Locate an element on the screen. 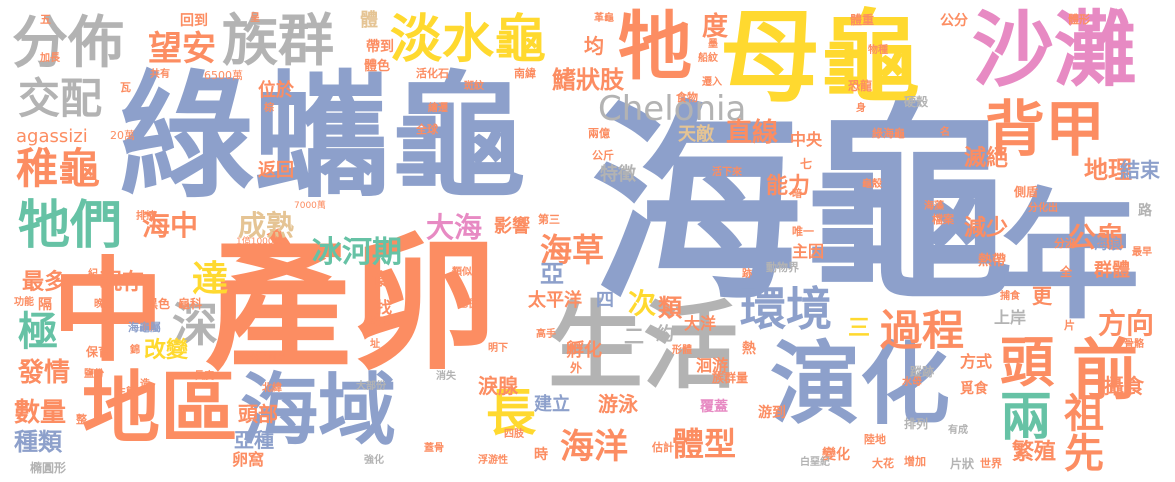 The image size is (1175, 482). word-dayang: 大洋 is located at coordinates (700, 323).